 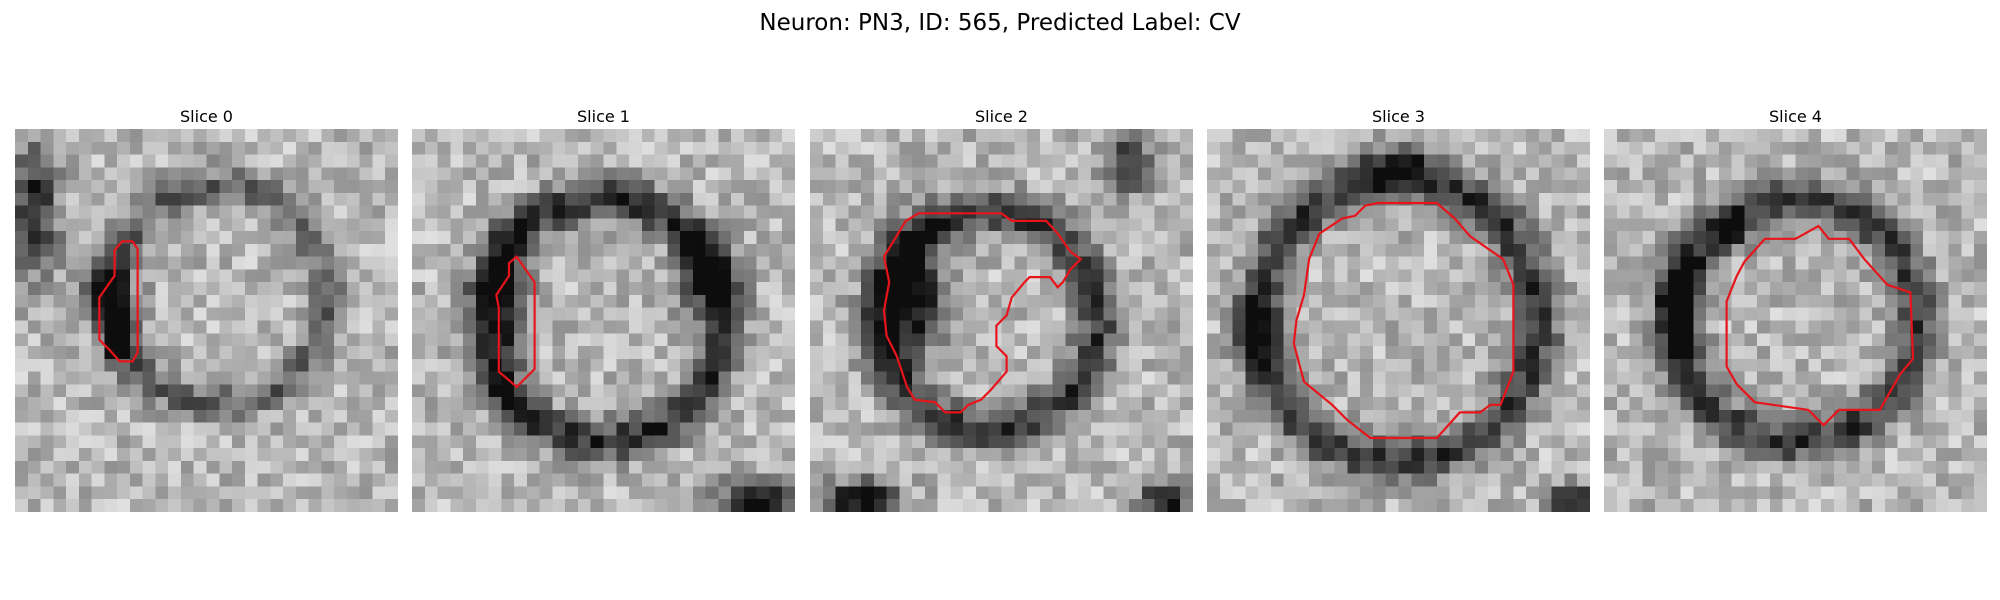 I want to click on slice-panel-3: Slice 3, so click(x=1398, y=309).